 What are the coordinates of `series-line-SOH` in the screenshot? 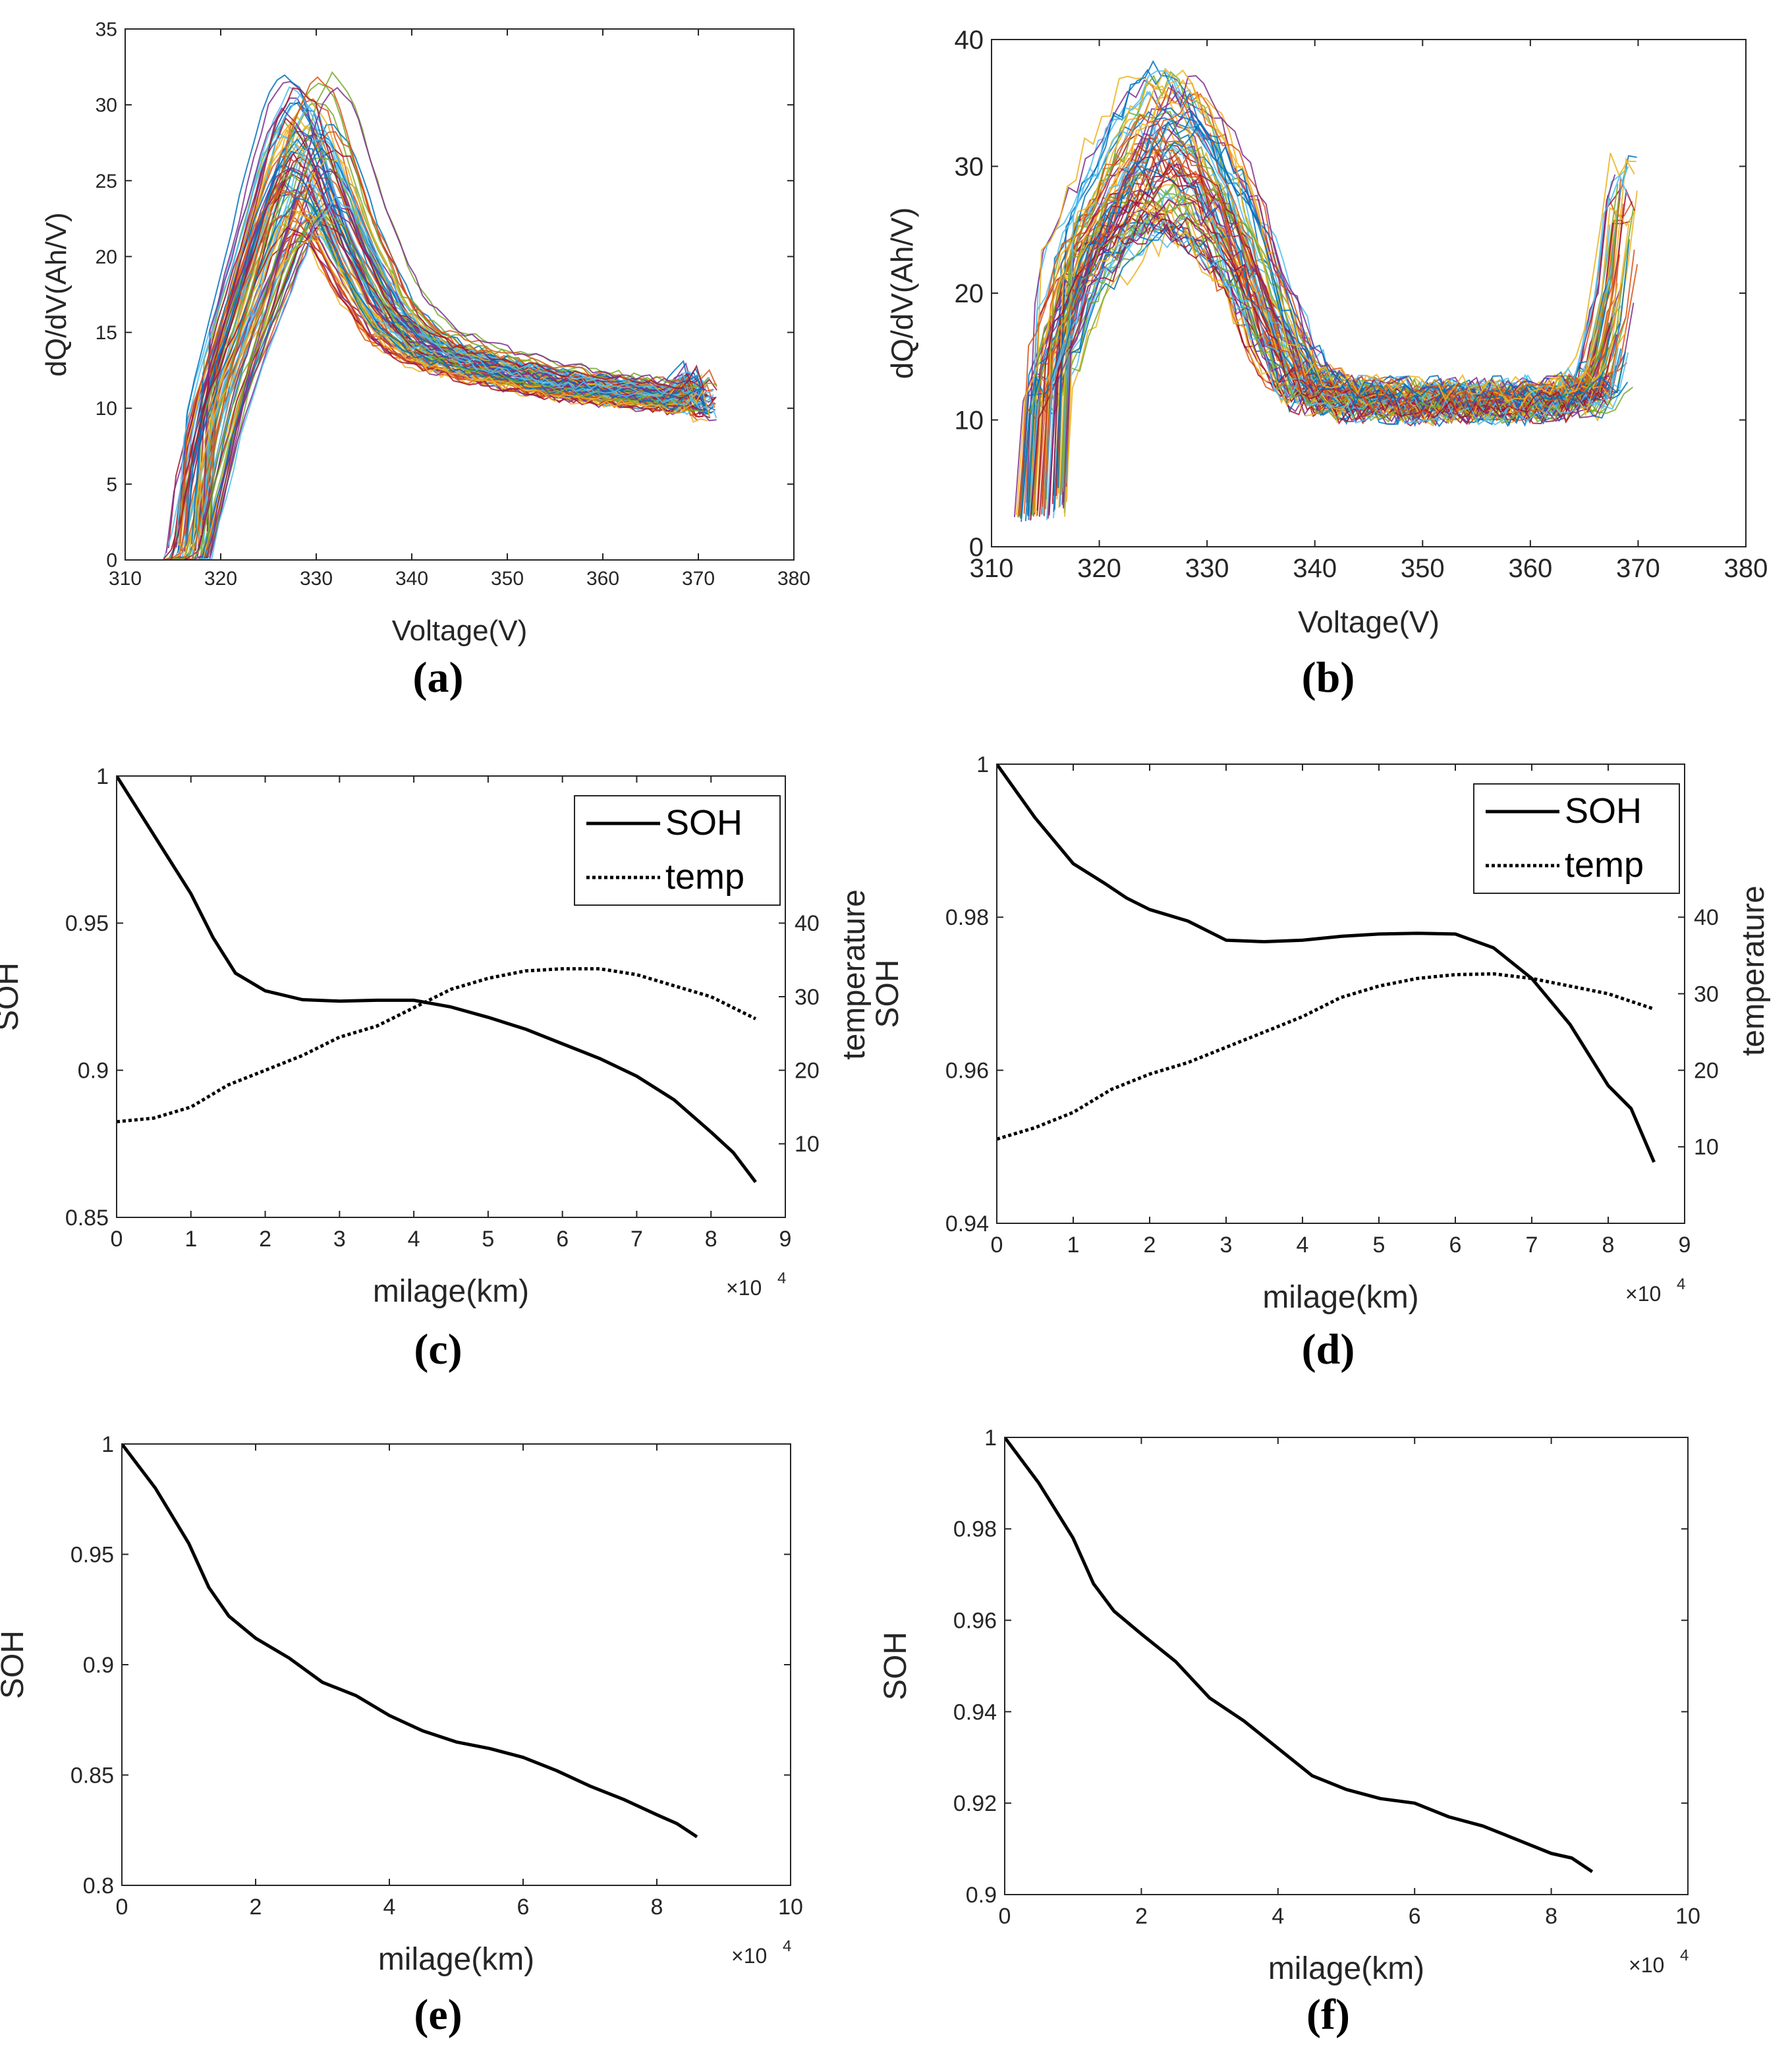 It's located at (437, 979).